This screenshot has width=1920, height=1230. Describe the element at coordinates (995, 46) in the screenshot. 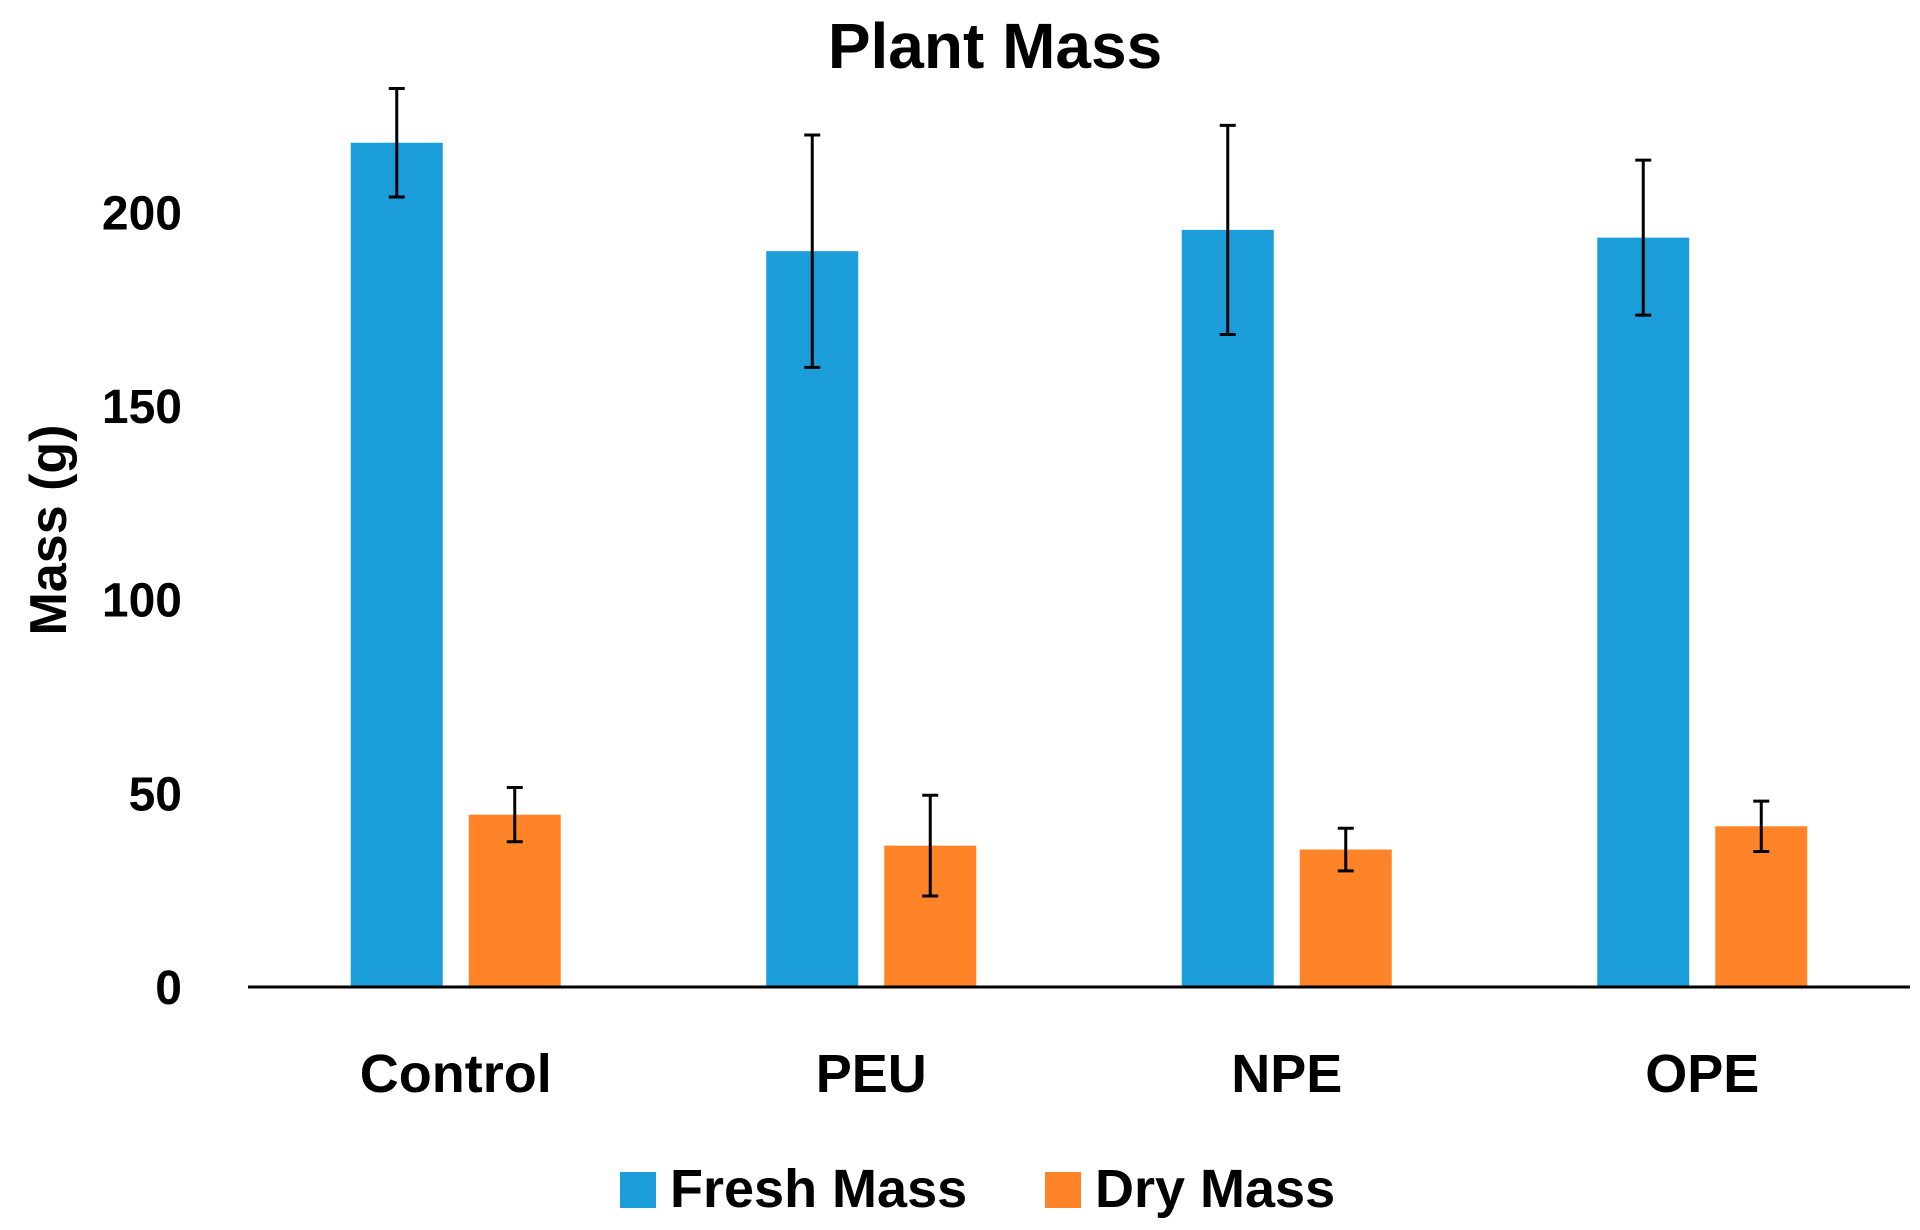

I see `chart-title: Plant Mass` at that location.